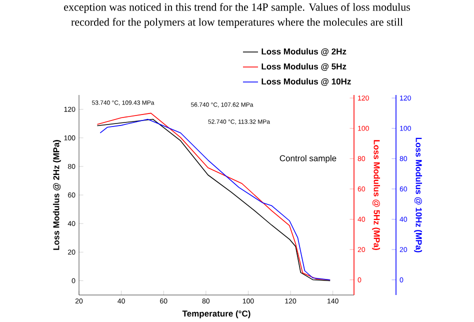 This screenshot has width=474, height=322. Describe the element at coordinates (216, 314) in the screenshot. I see `x-axis-title: Temperature (°C)` at that location.